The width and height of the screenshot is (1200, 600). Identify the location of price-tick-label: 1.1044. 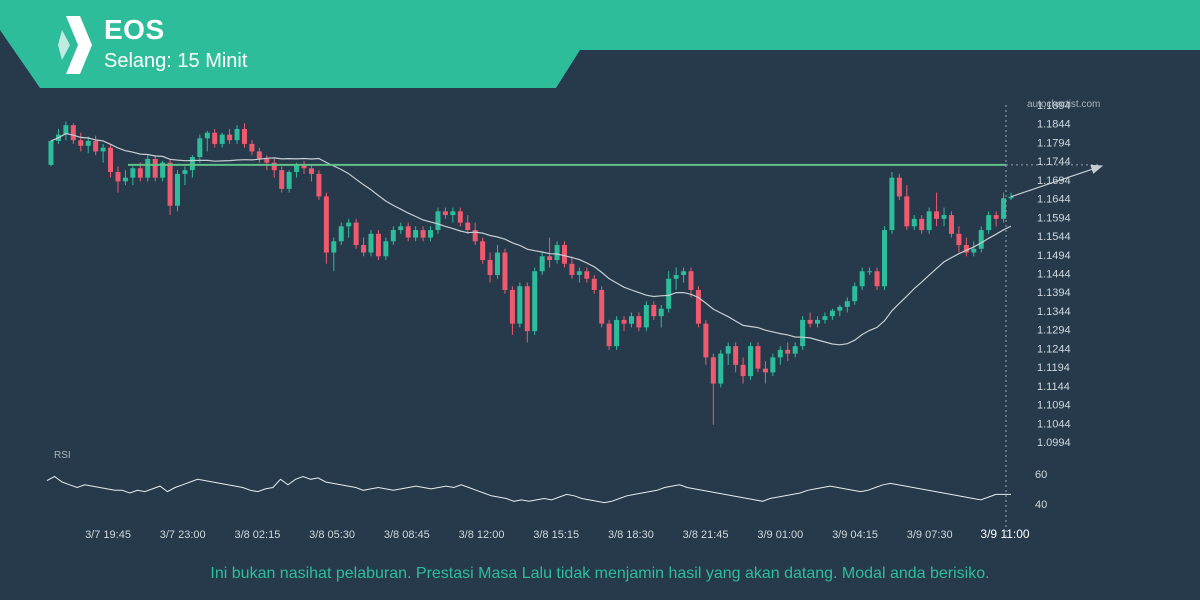
(1054, 424).